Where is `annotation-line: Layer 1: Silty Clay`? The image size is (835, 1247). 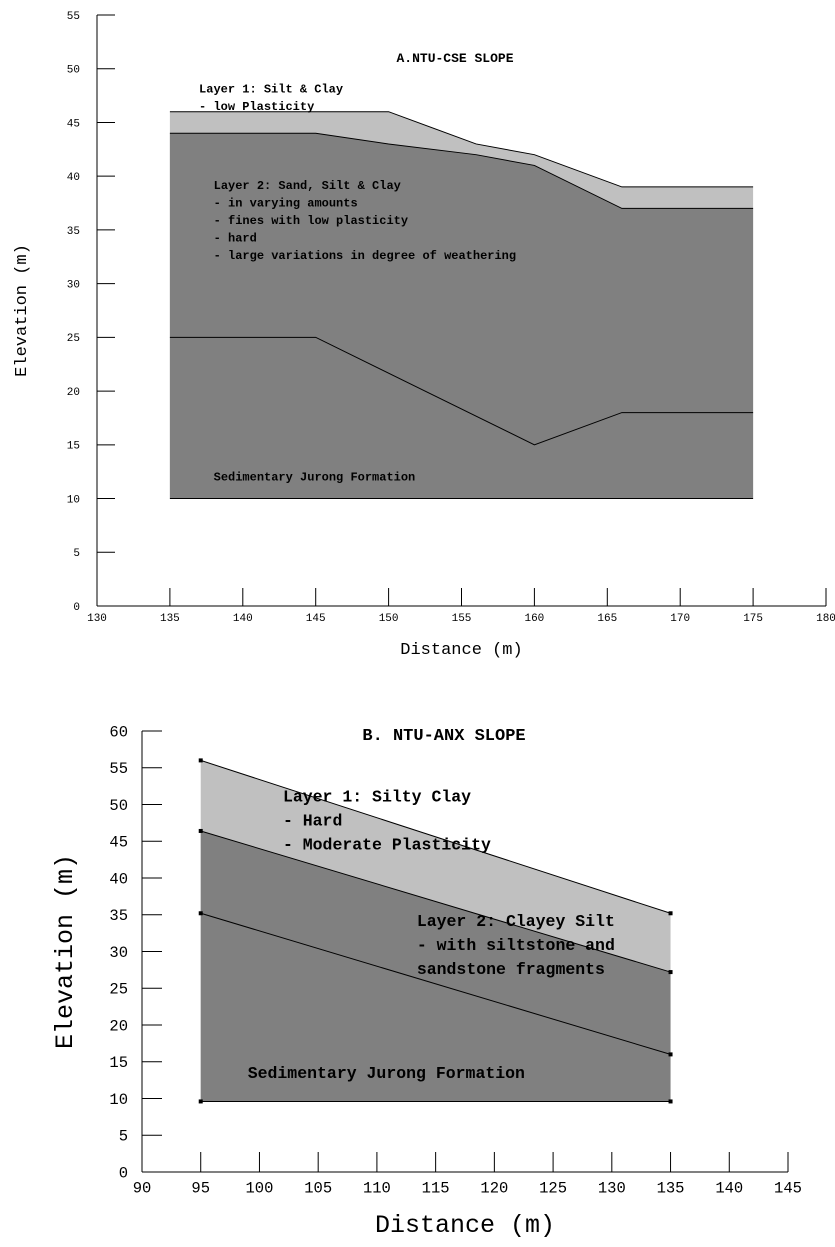
annotation-line: Layer 1: Silty Clay is located at coordinates (377, 797).